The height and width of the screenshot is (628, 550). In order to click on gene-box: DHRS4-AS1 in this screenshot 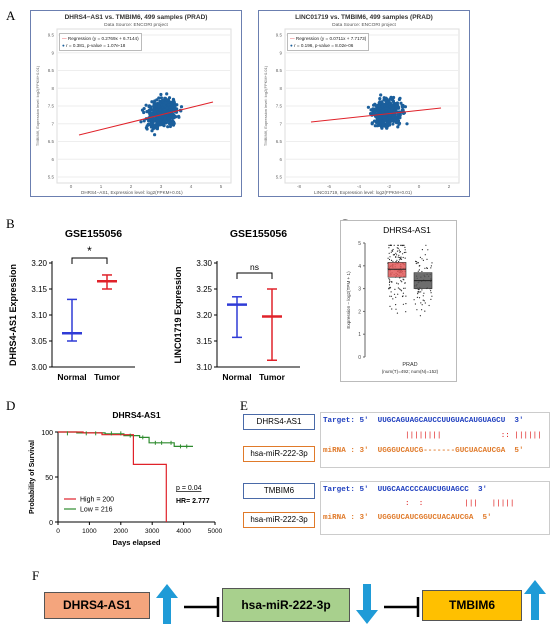, I will do `click(279, 422)`.